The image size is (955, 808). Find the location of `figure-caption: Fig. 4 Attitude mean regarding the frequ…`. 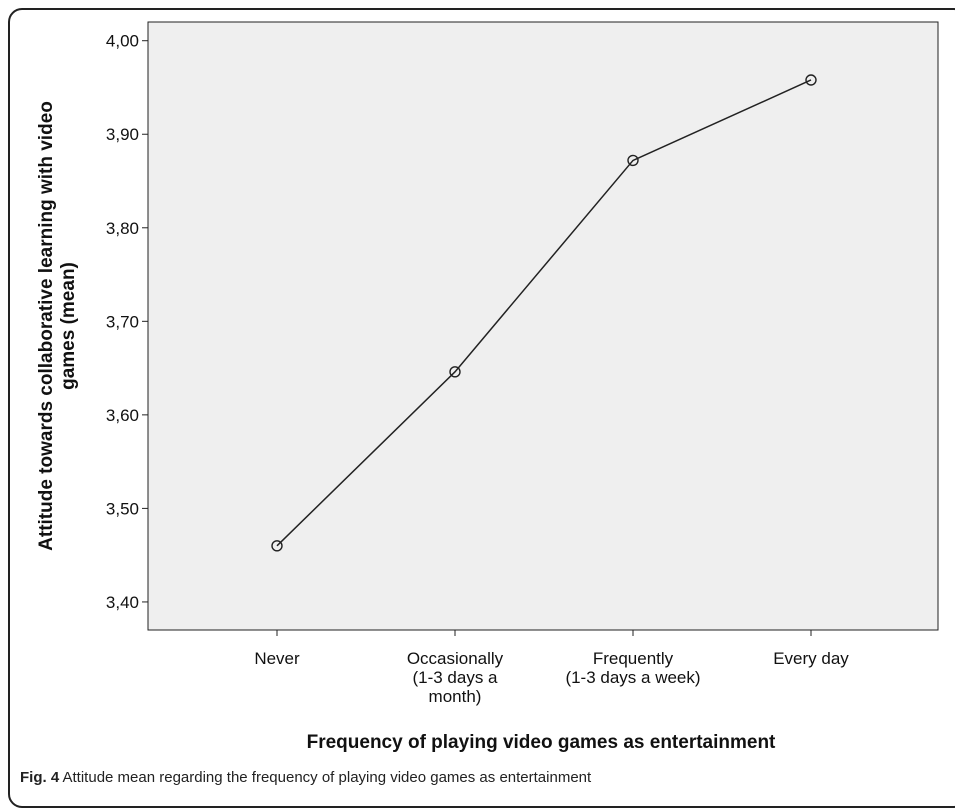

figure-caption: Fig. 4 Attitude mean regarding the frequ… is located at coordinates (305, 777).